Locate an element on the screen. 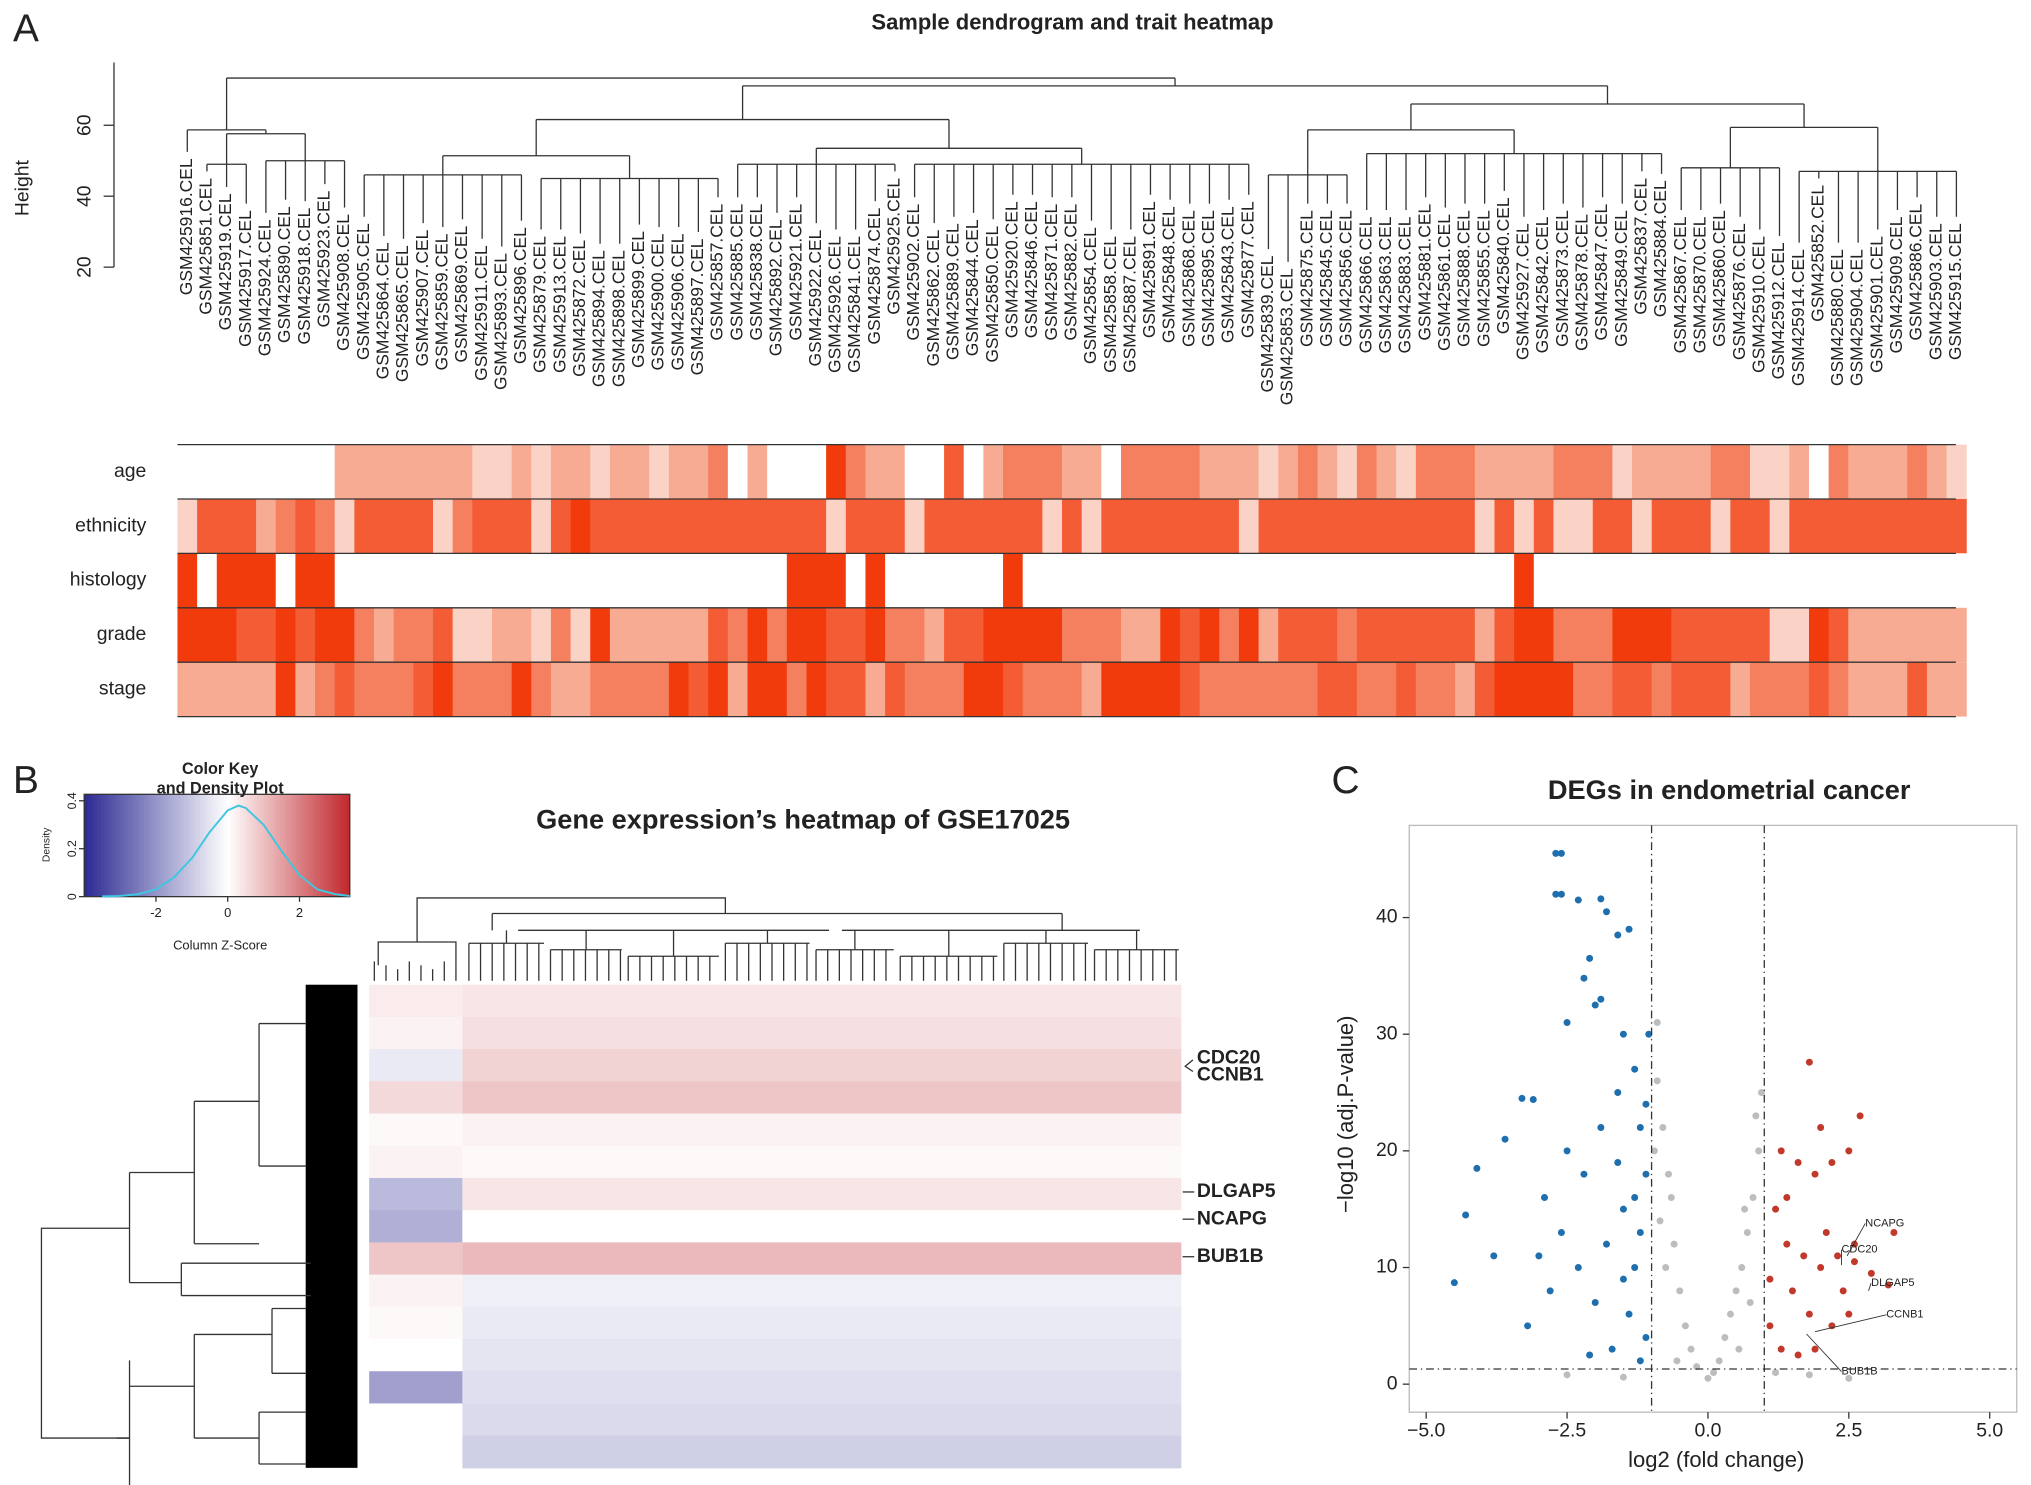  leaf-label: GSM425914.CEL is located at coordinates (1798, 317).